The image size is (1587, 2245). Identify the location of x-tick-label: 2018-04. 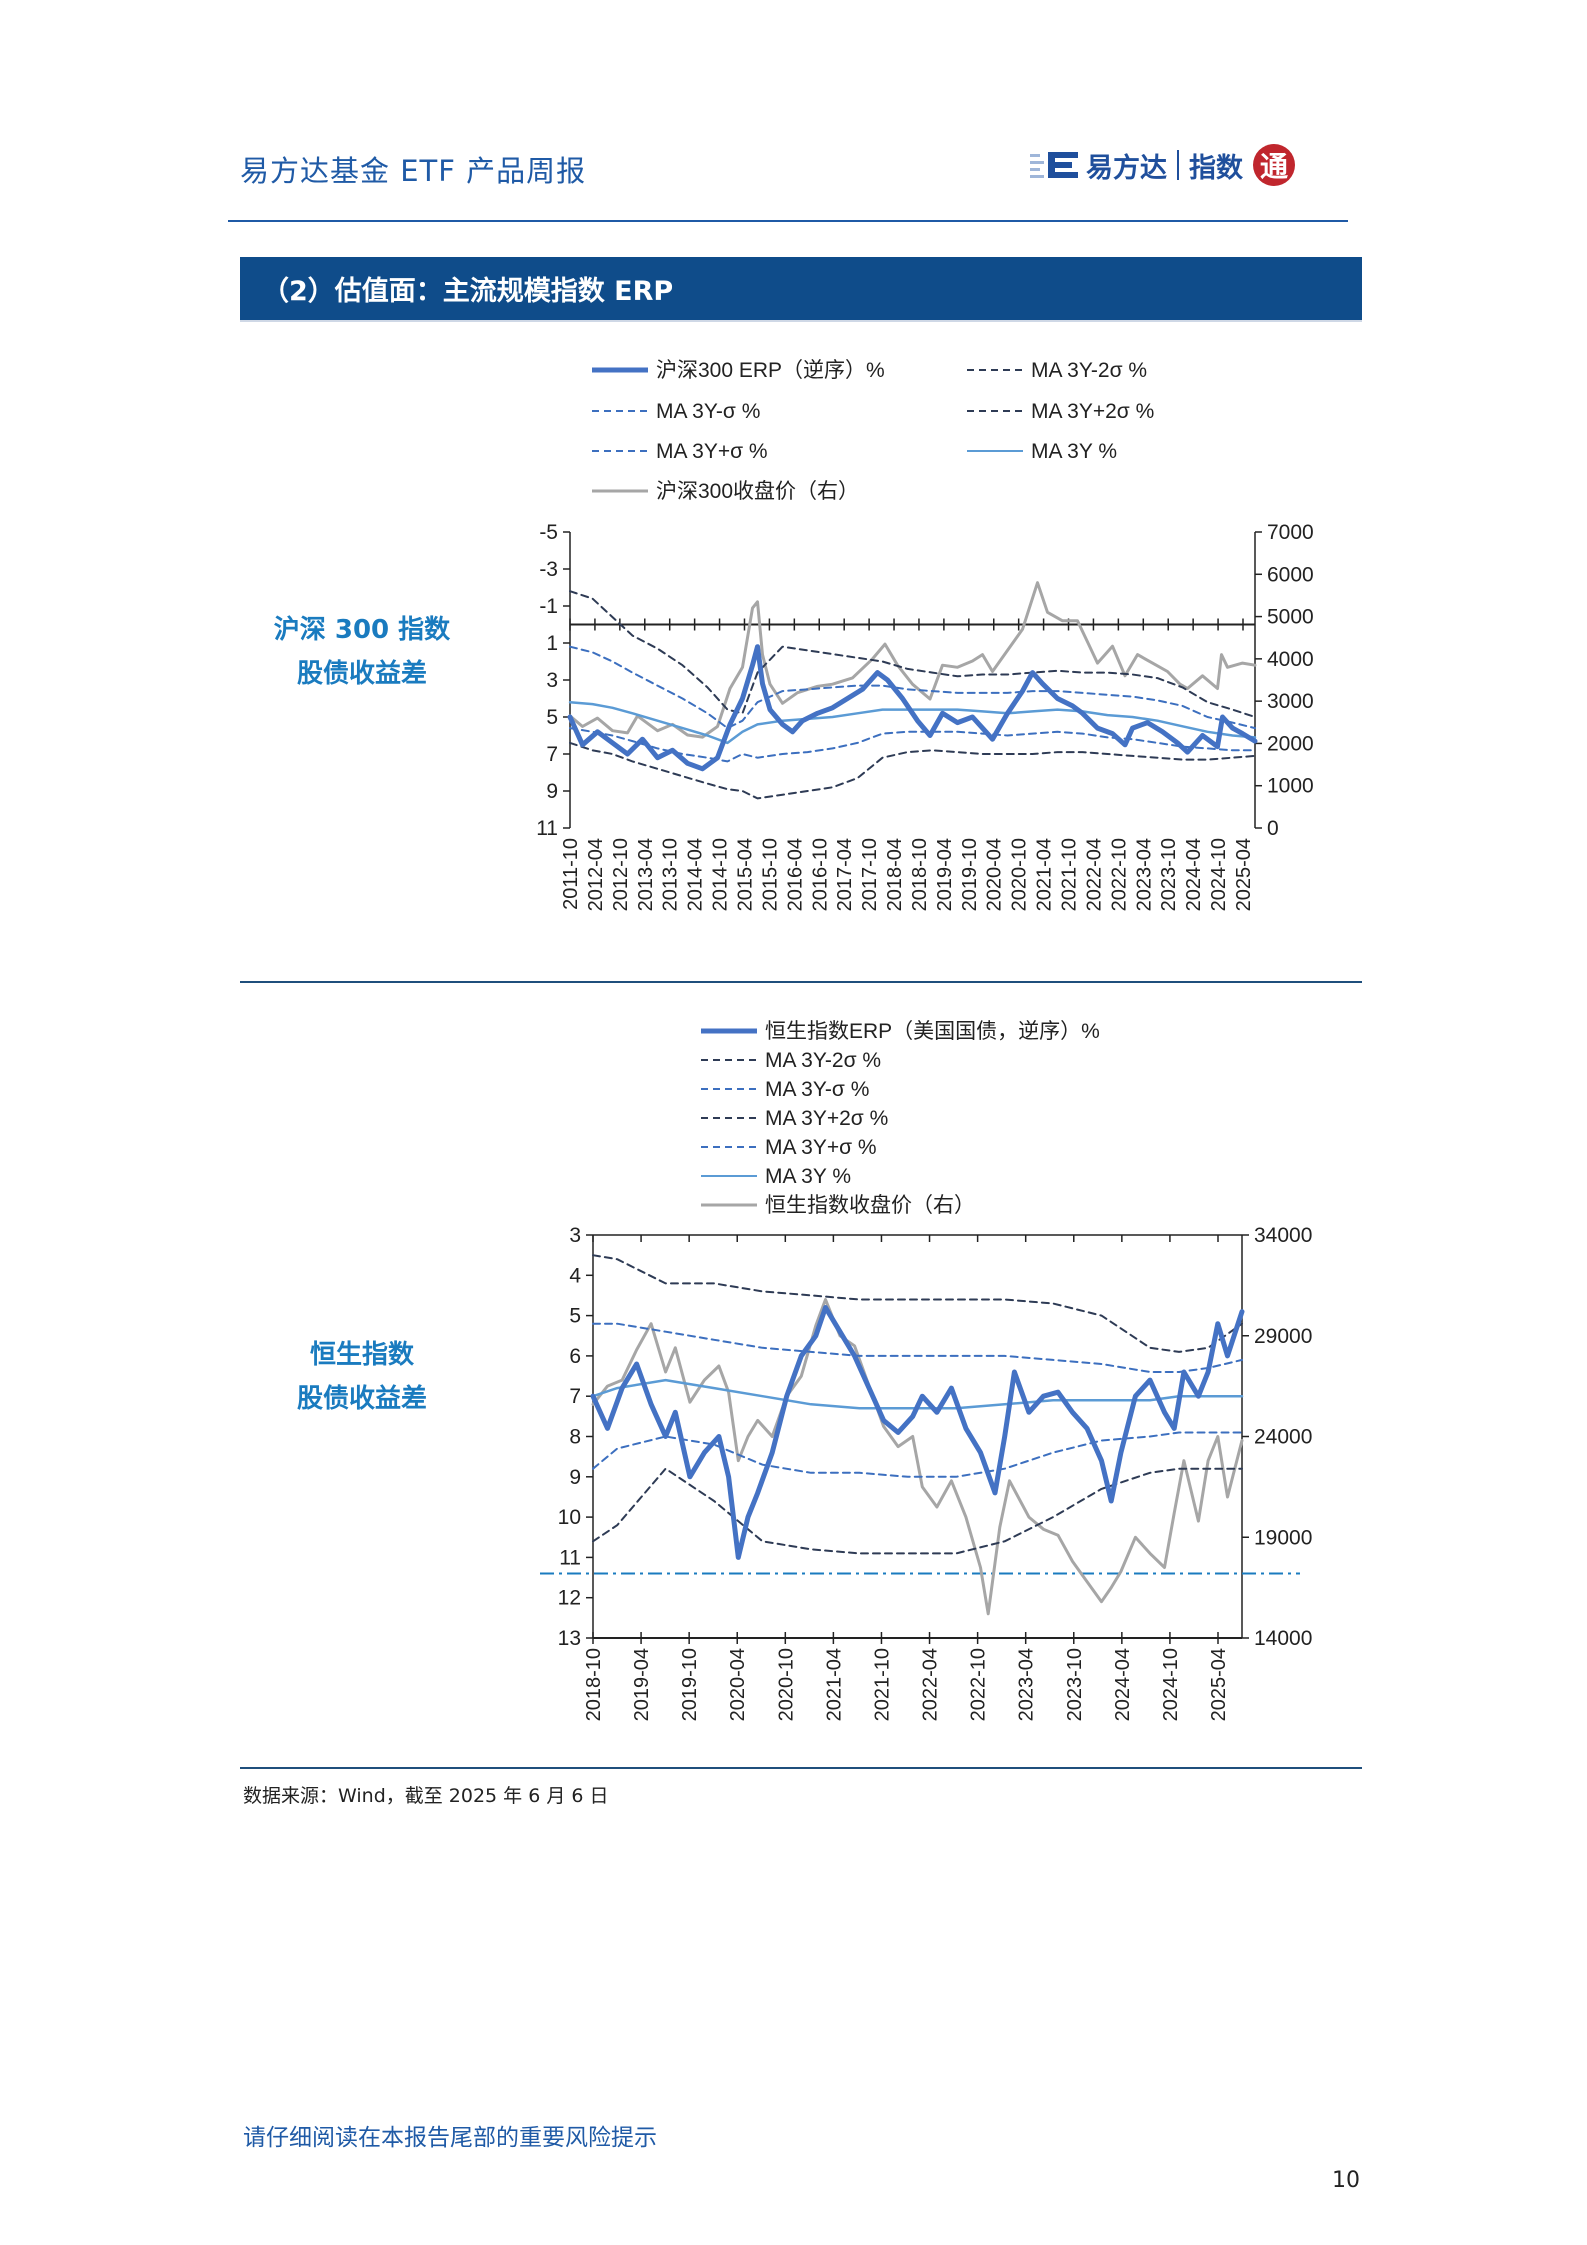
(895, 874).